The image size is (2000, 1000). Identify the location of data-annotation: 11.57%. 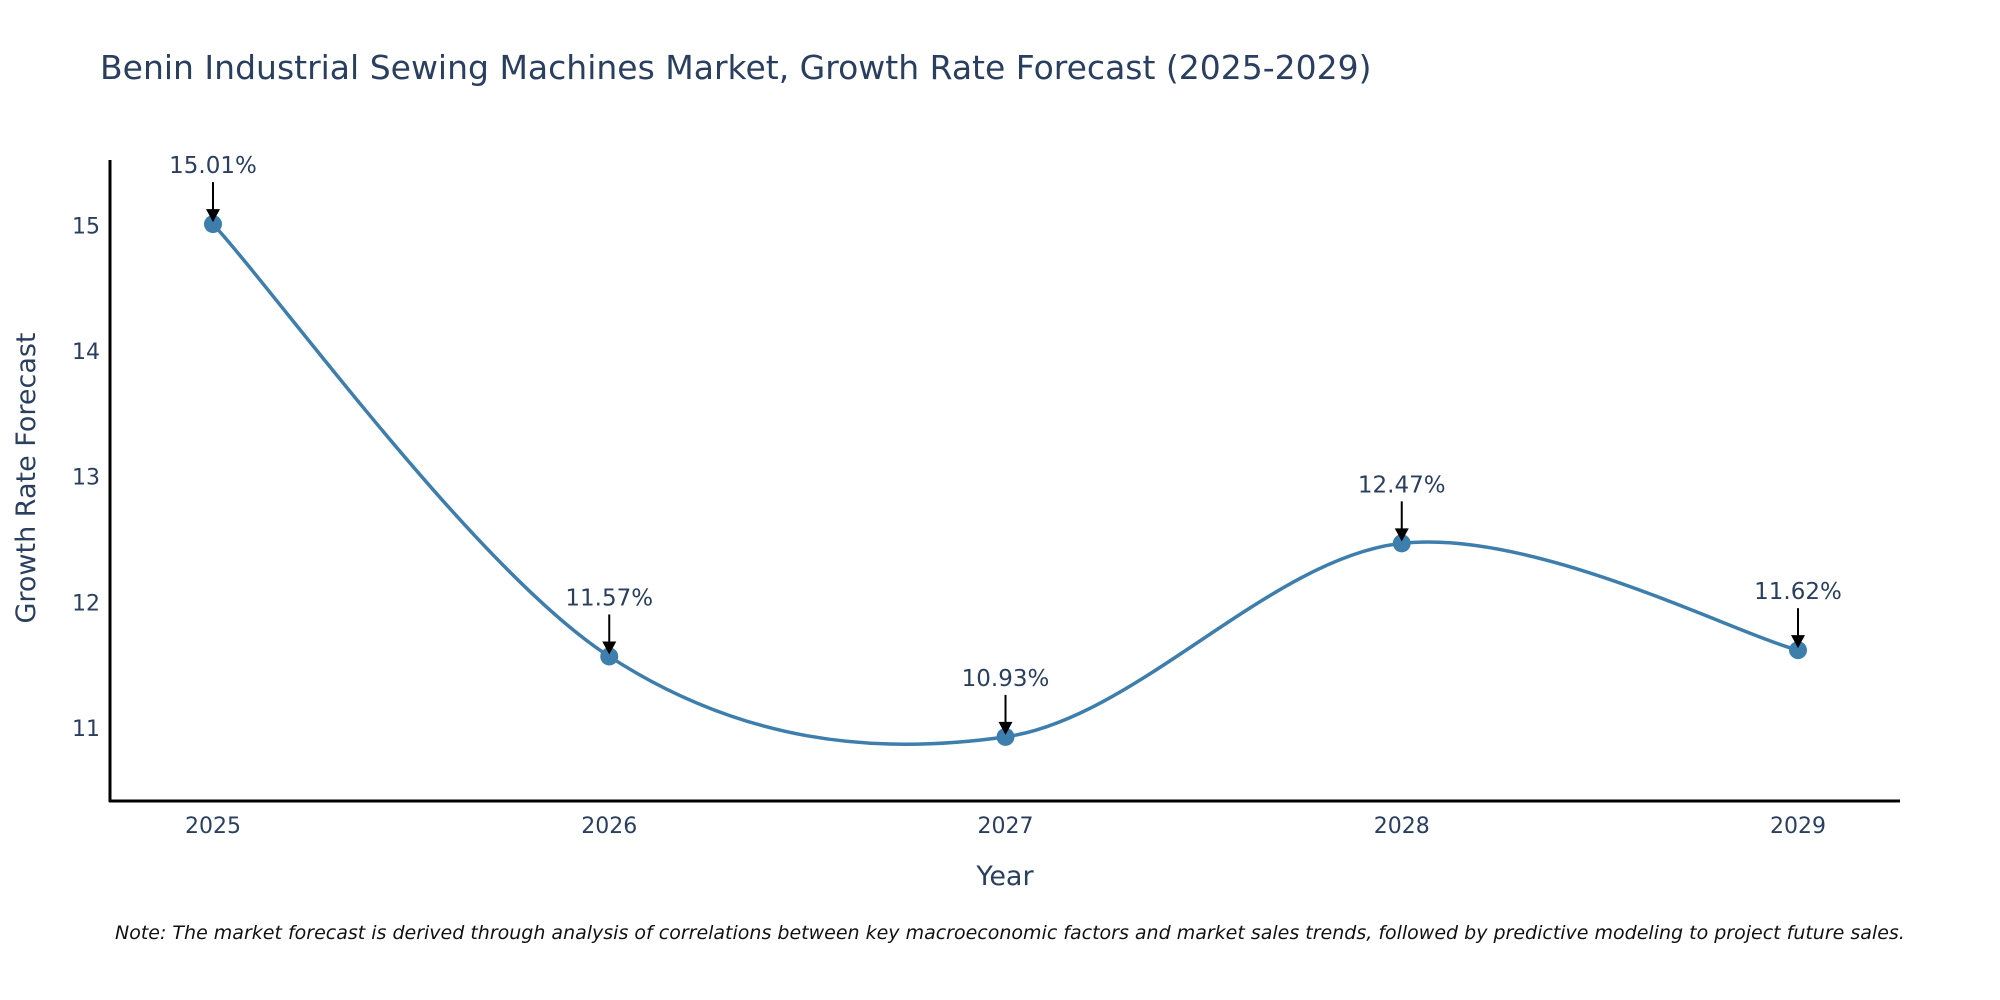
(609, 620).